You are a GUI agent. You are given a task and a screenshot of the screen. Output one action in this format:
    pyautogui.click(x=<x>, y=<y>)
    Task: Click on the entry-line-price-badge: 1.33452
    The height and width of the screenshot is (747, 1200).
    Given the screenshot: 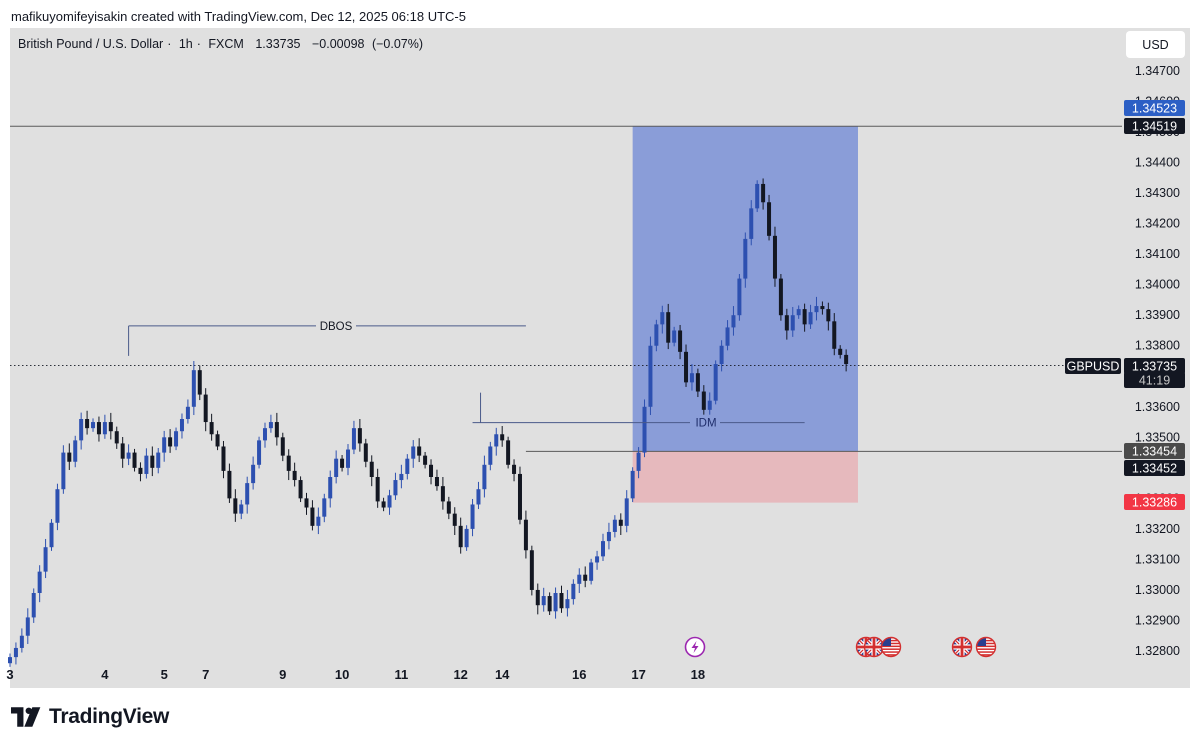 What is the action you would take?
    pyautogui.click(x=1154, y=469)
    